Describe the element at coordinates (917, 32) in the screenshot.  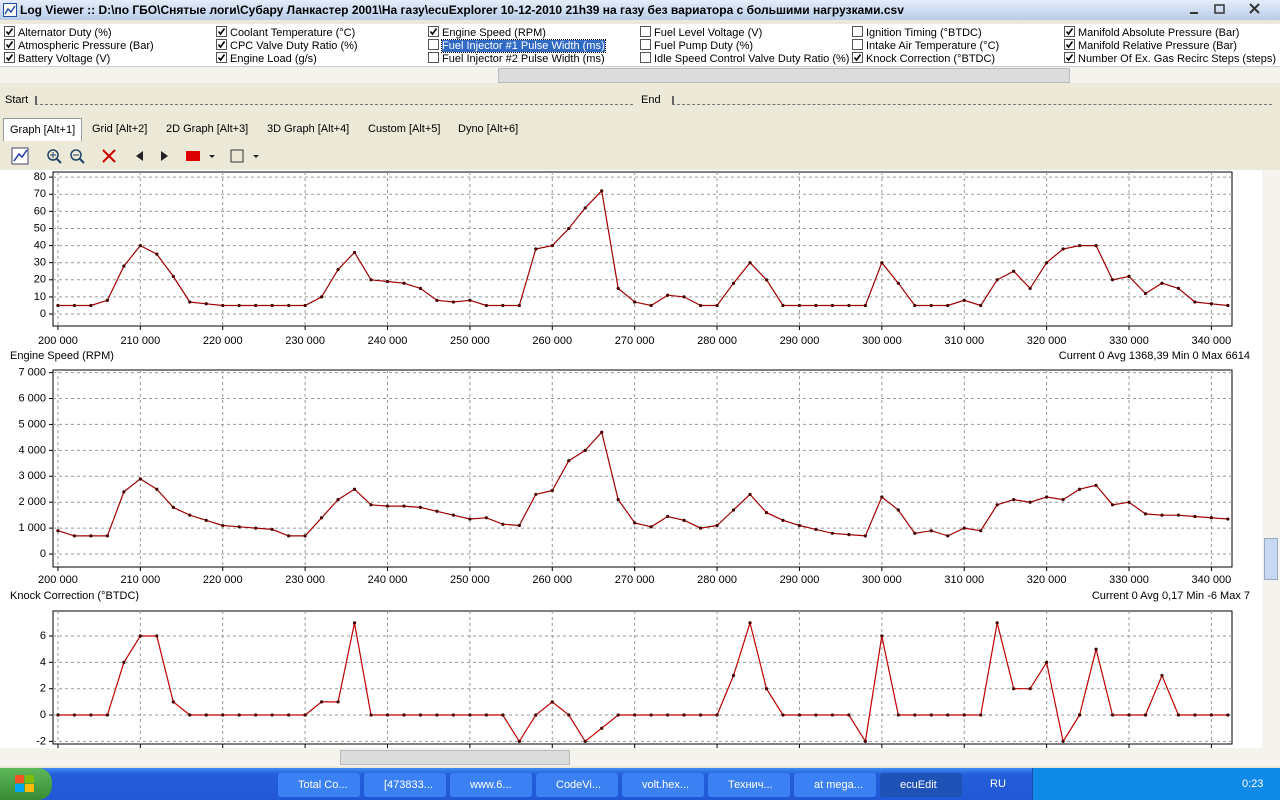
I see `channel-checkbox: Ignition Timing (°BTDC)` at that location.